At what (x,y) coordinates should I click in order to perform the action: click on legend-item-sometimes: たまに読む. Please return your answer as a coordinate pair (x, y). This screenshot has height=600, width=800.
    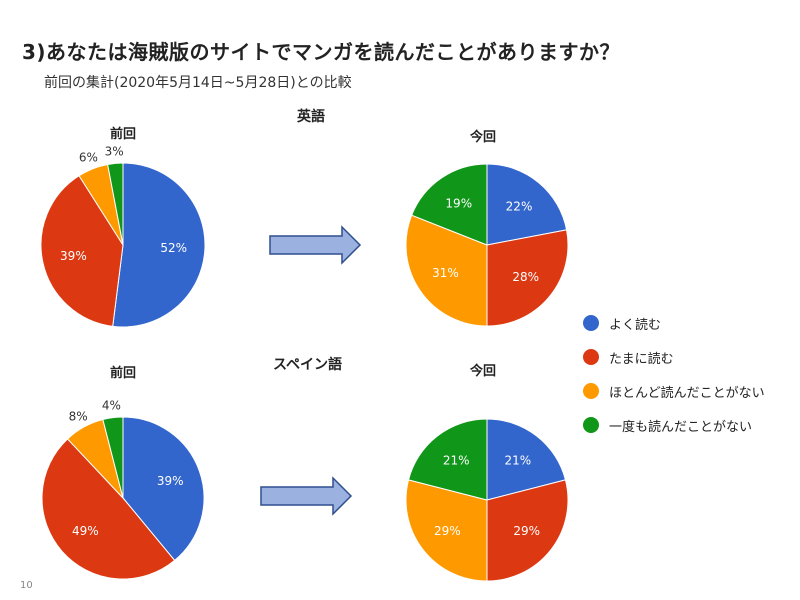
    Looking at the image, I should click on (674, 357).